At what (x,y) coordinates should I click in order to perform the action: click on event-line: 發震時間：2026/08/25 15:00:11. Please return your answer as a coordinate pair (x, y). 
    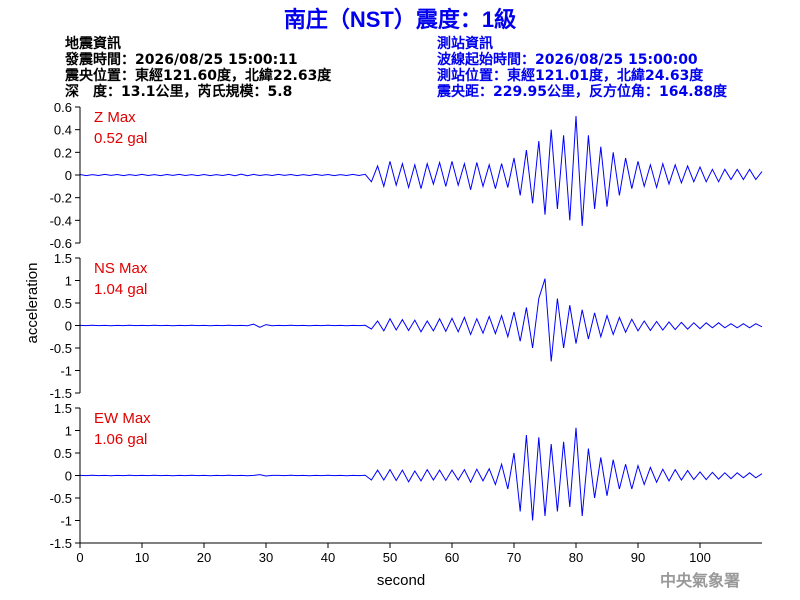
    Looking at the image, I should click on (181, 59).